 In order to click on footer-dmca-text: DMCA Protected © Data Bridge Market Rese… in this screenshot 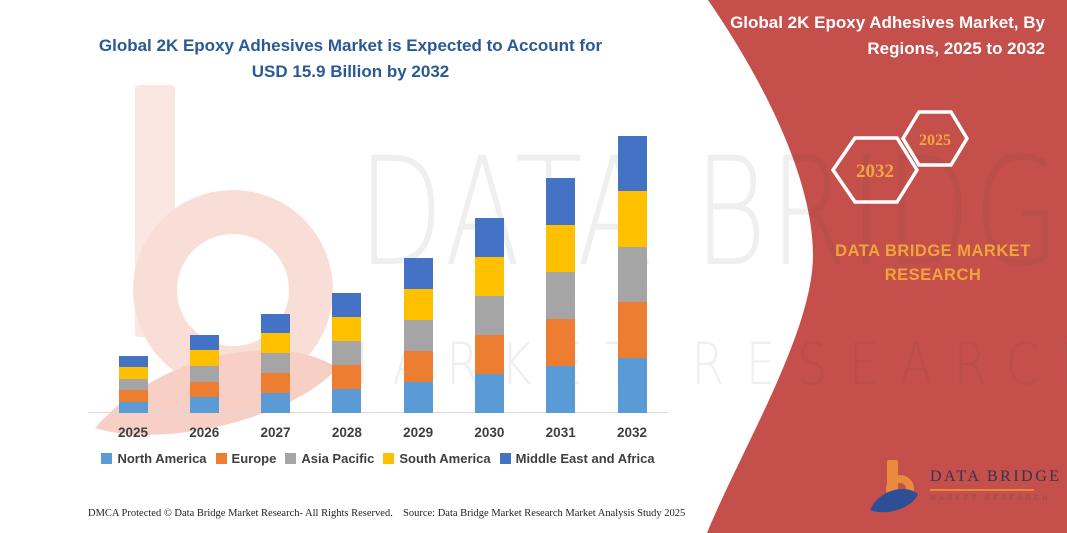, I will do `click(240, 513)`.